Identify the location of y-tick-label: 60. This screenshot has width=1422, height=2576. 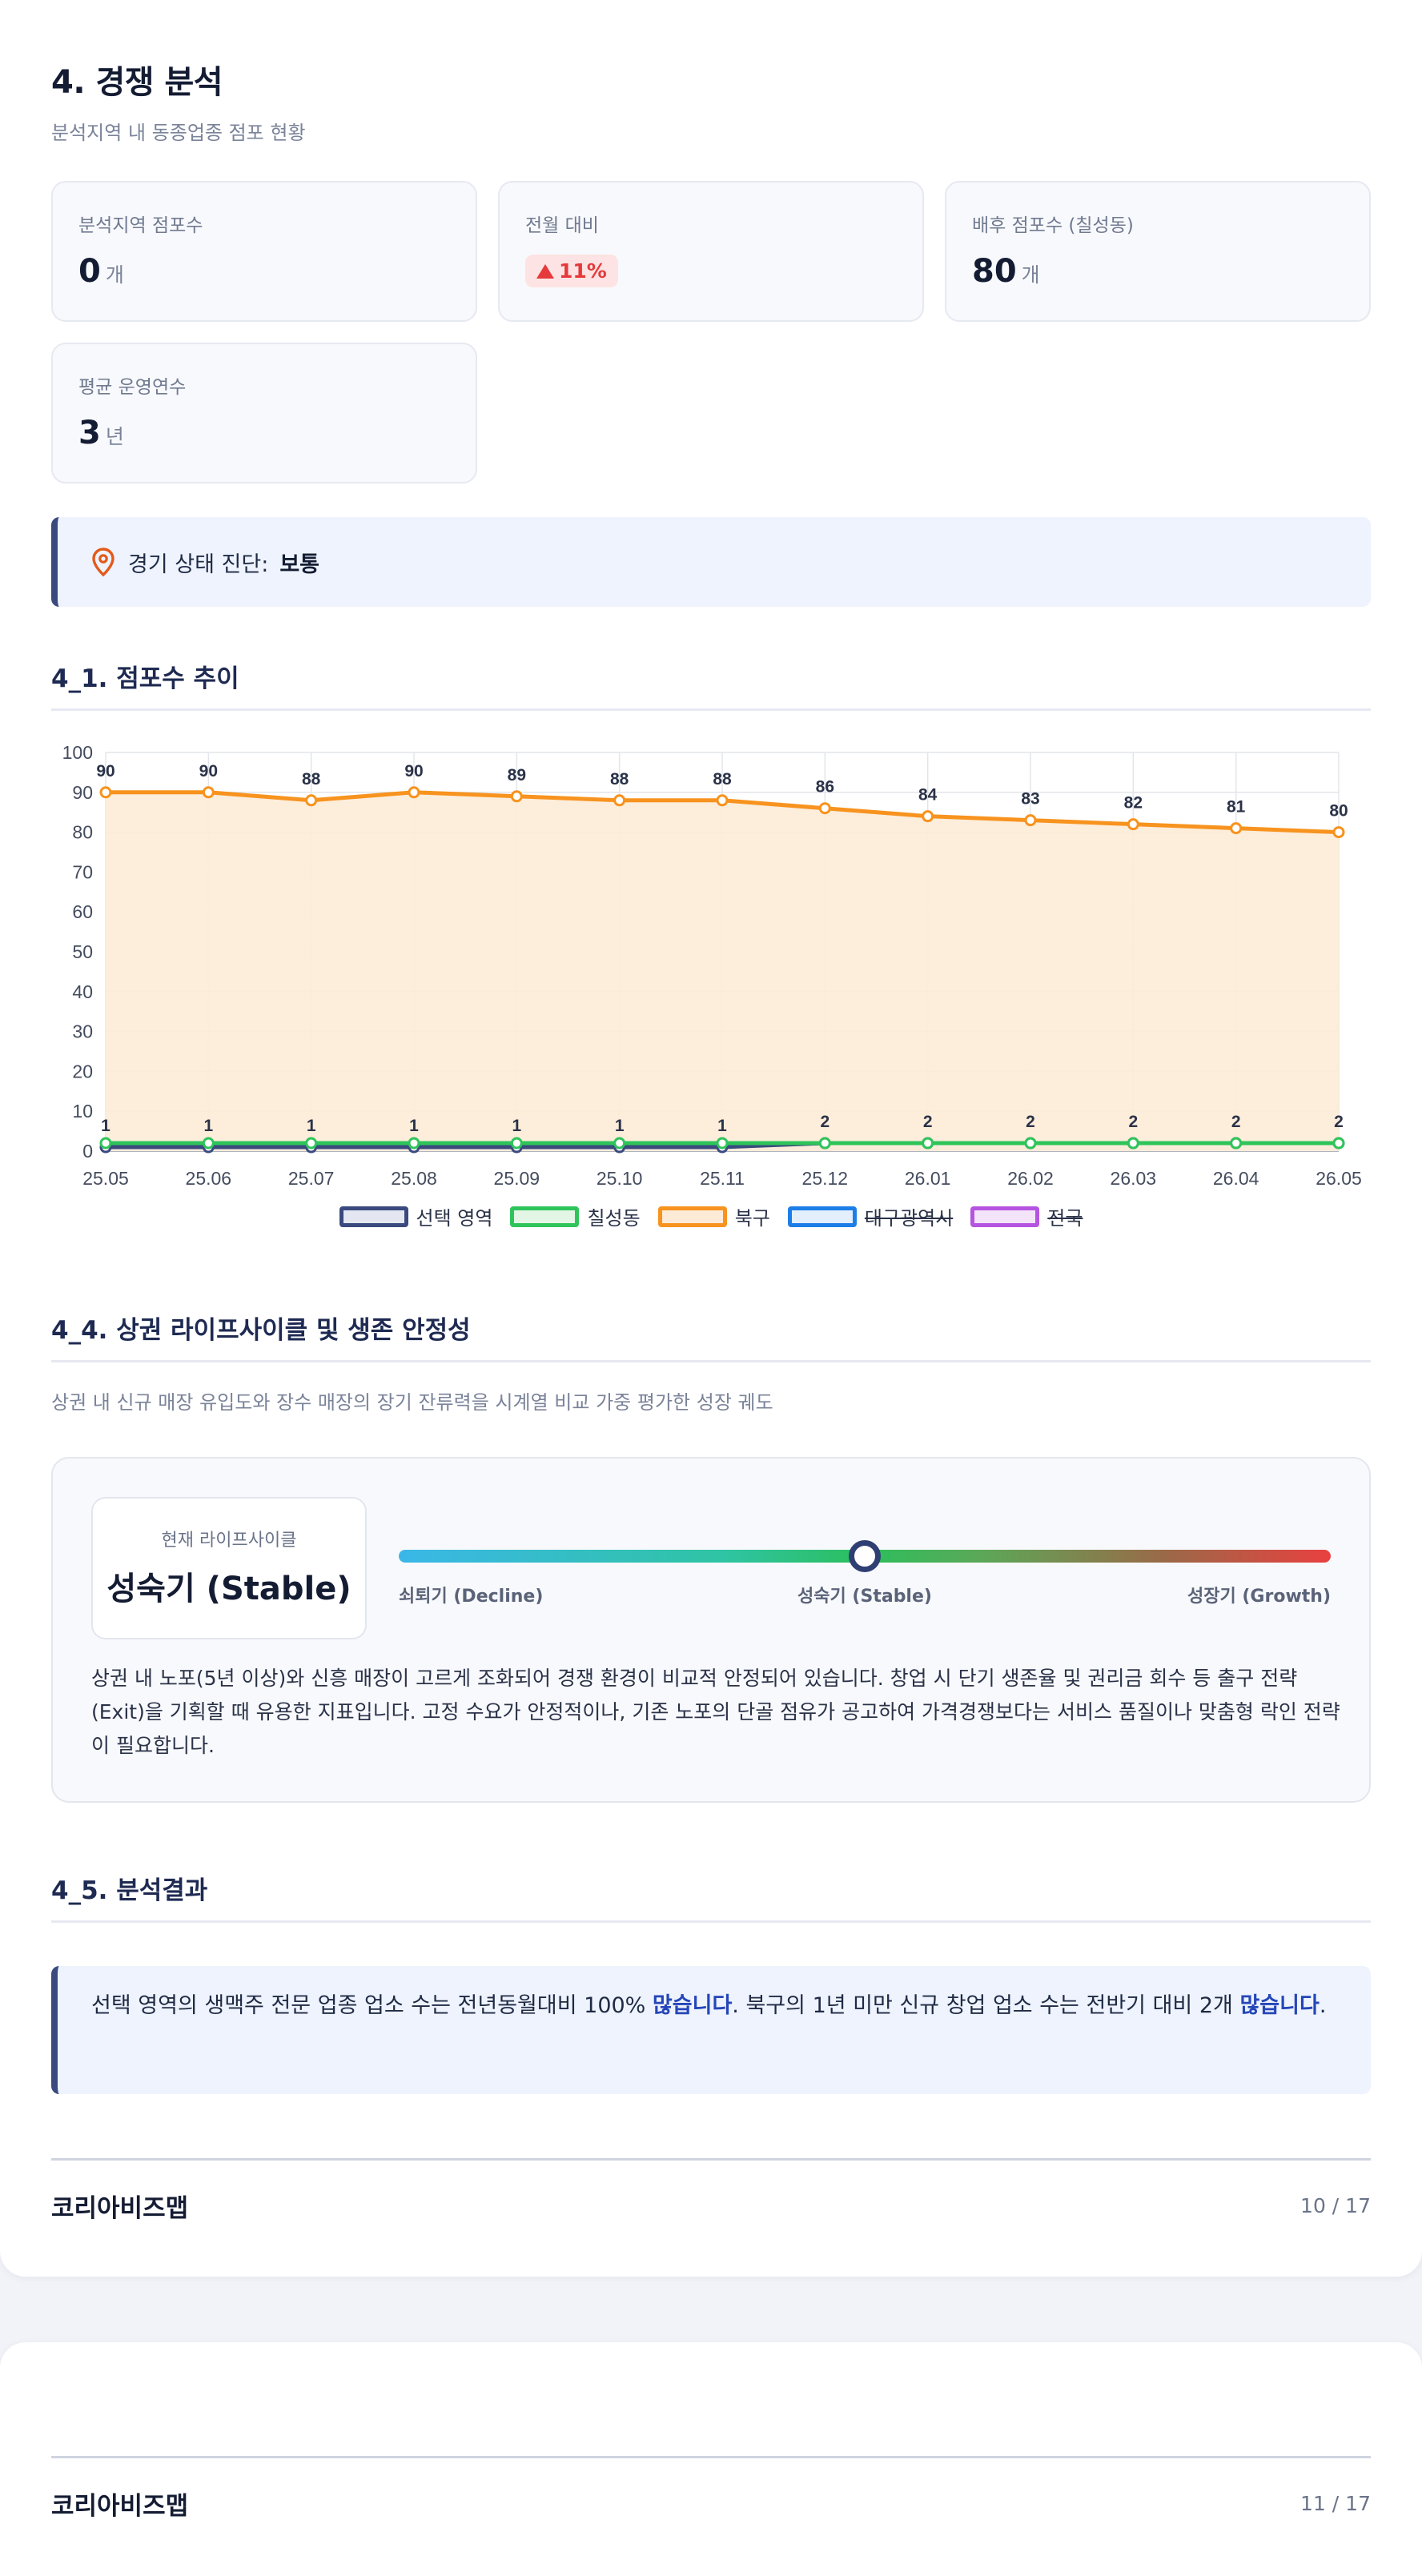
(82, 912).